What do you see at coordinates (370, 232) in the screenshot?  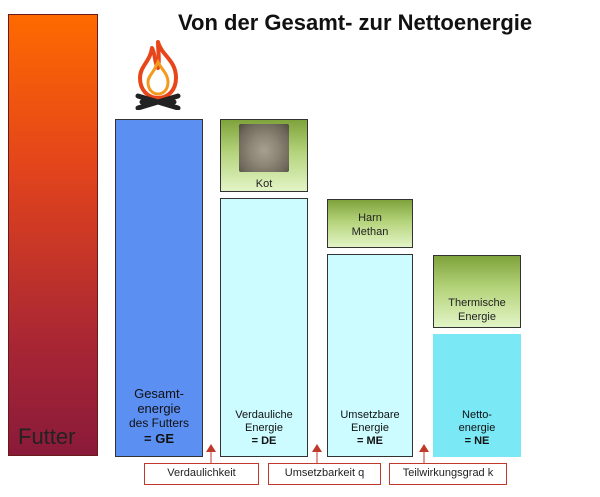 I see `methan-label: Methan` at bounding box center [370, 232].